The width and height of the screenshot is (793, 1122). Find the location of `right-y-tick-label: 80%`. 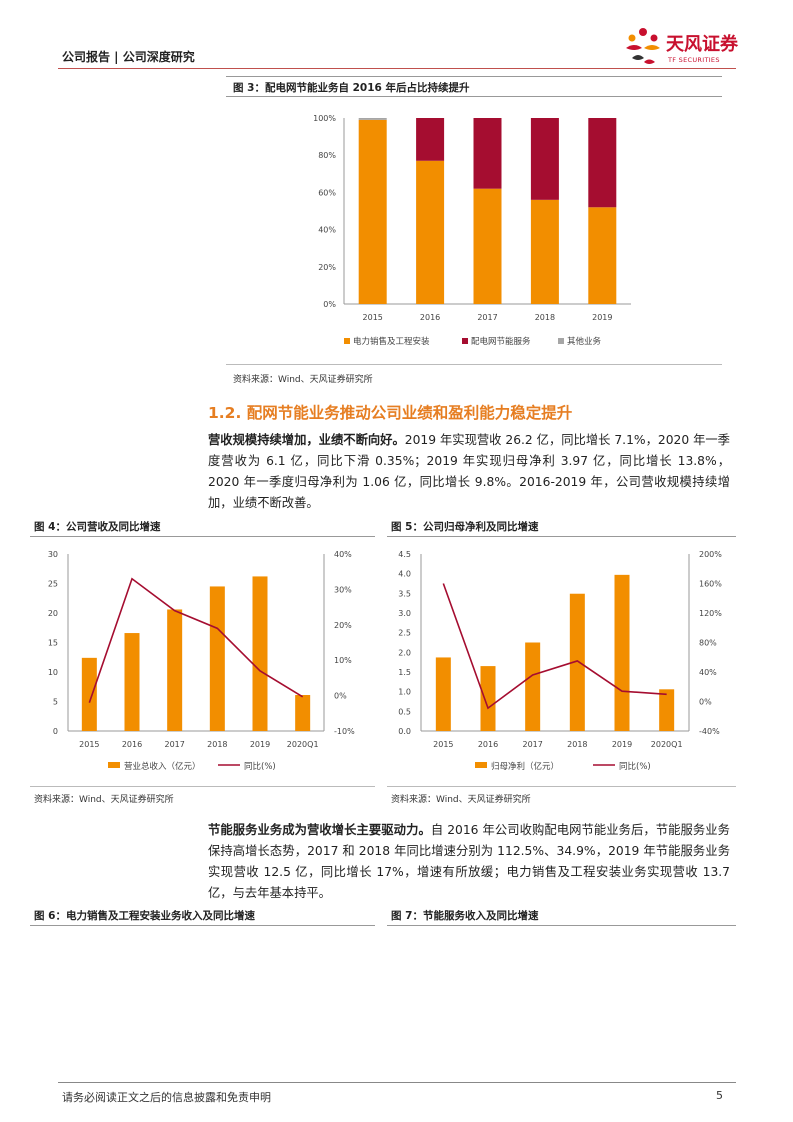

right-y-tick-label: 80% is located at coordinates (708, 643).